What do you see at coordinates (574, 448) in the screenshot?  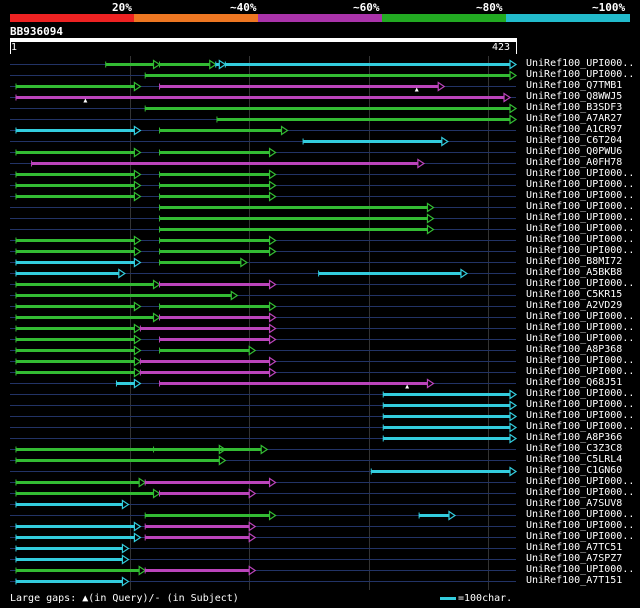 I see `hit-label: UniRef100_C3Z3C8` at bounding box center [574, 448].